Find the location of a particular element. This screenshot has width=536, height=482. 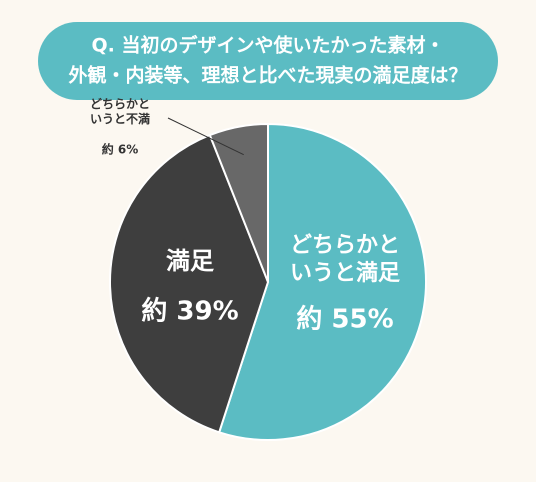

slice-label: 満足 is located at coordinates (190, 261).